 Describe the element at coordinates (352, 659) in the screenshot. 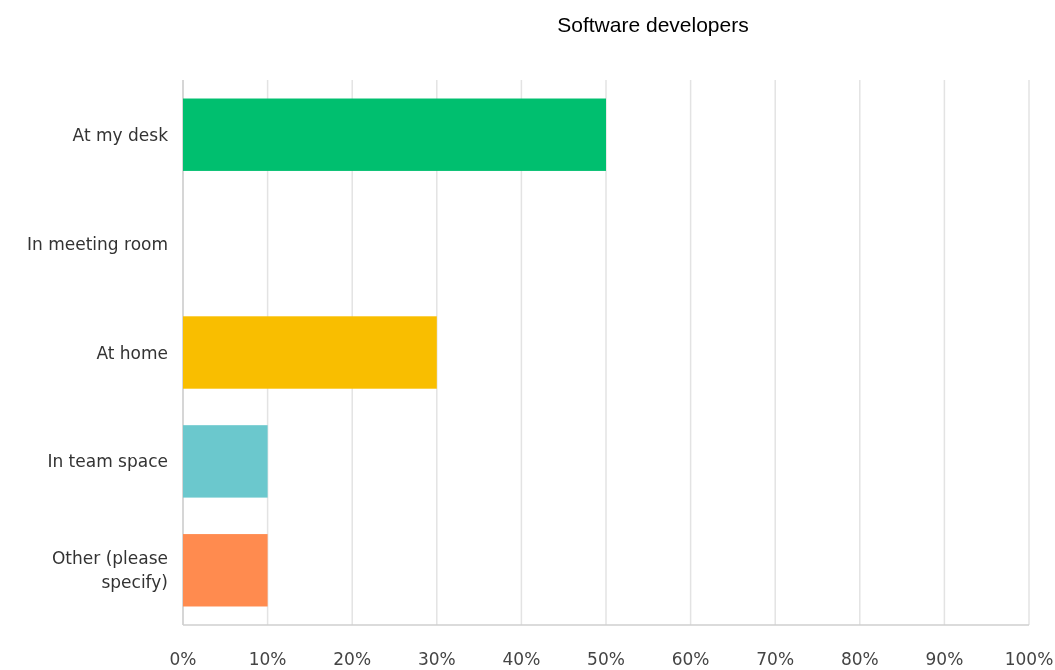

I see `x-tick-label: 20%` at that location.